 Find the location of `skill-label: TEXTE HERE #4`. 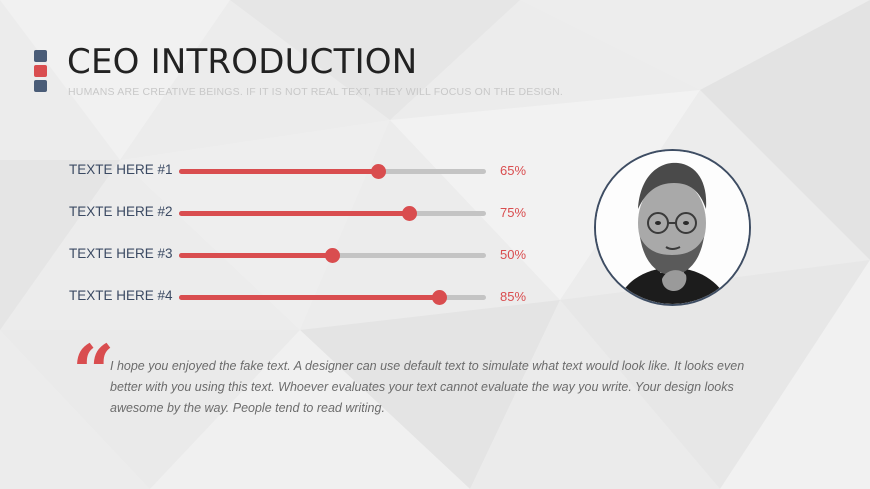

skill-label: TEXTE HERE #4 is located at coordinates (121, 295).